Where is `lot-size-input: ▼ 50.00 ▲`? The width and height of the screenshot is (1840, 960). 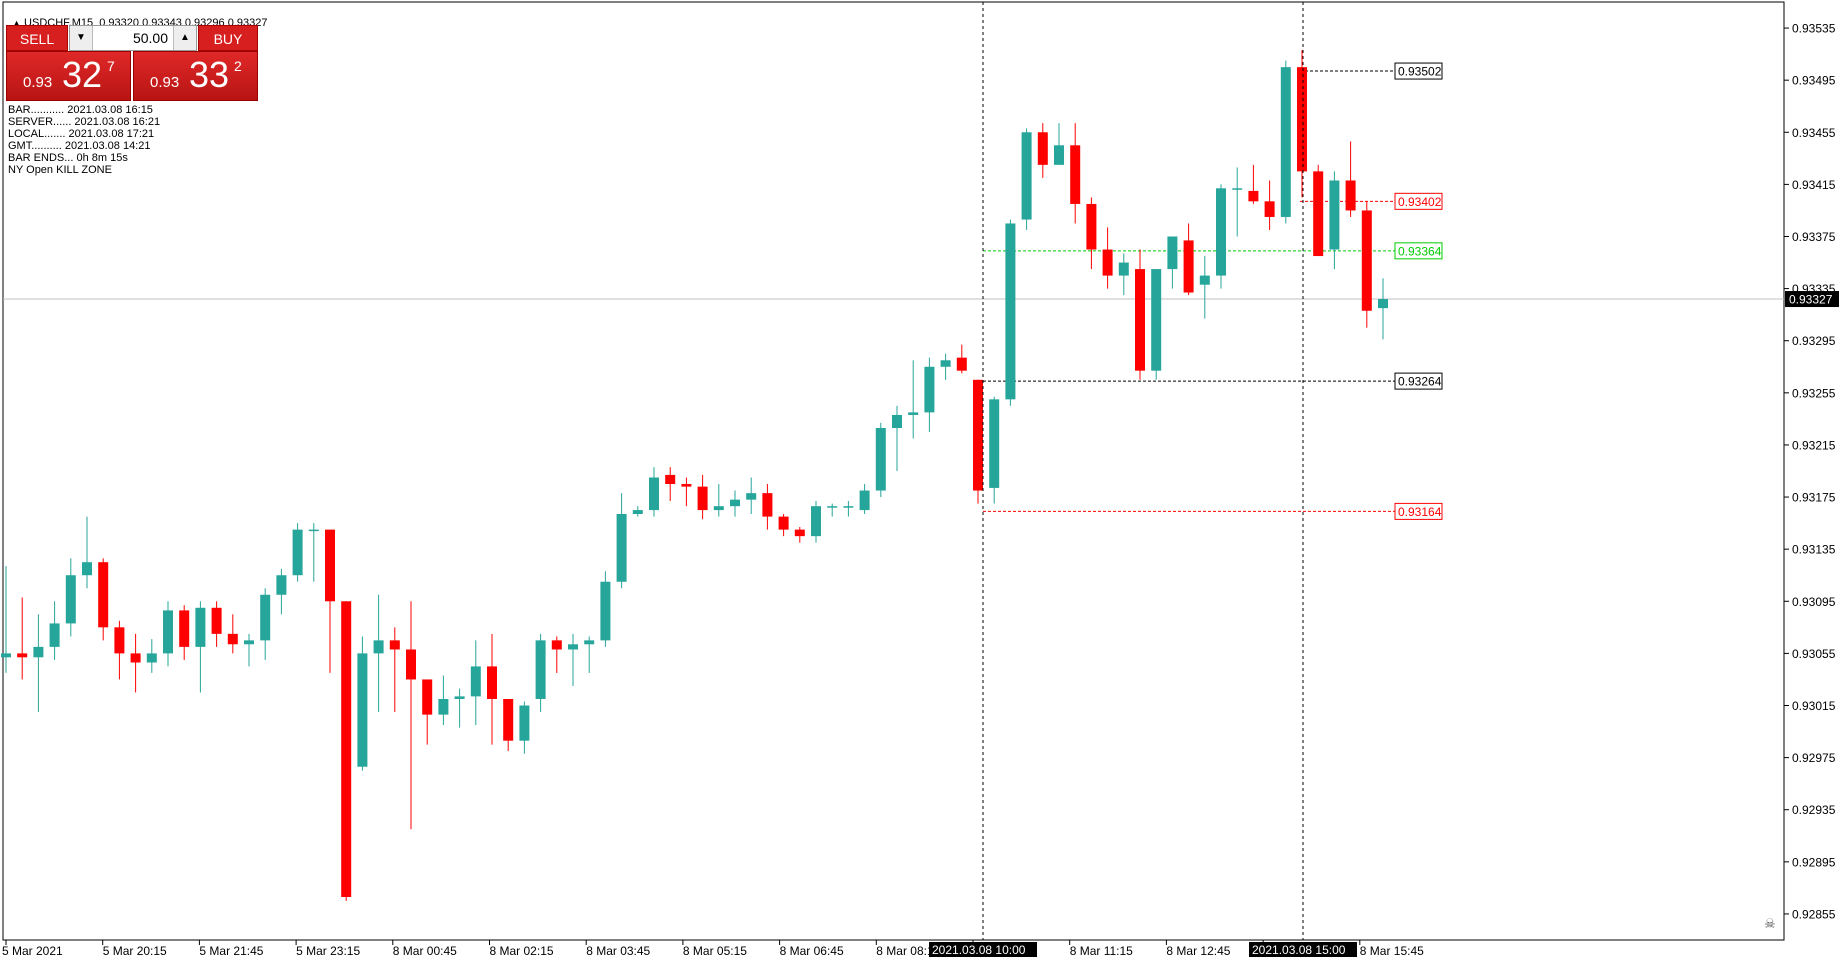
lot-size-input: ▼ 50.00 ▲ is located at coordinates (133, 38).